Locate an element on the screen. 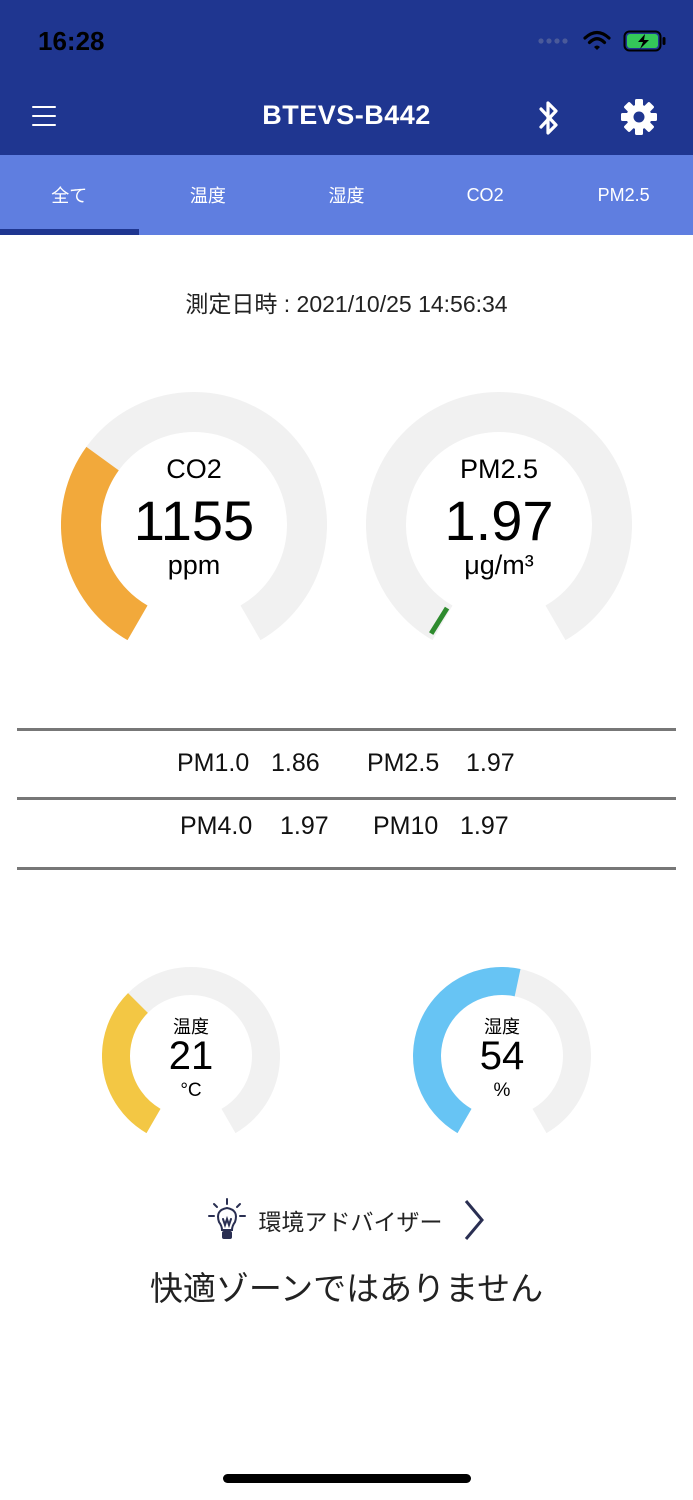 This screenshot has width=693, height=1500. tab-label: 全て is located at coordinates (69, 196).